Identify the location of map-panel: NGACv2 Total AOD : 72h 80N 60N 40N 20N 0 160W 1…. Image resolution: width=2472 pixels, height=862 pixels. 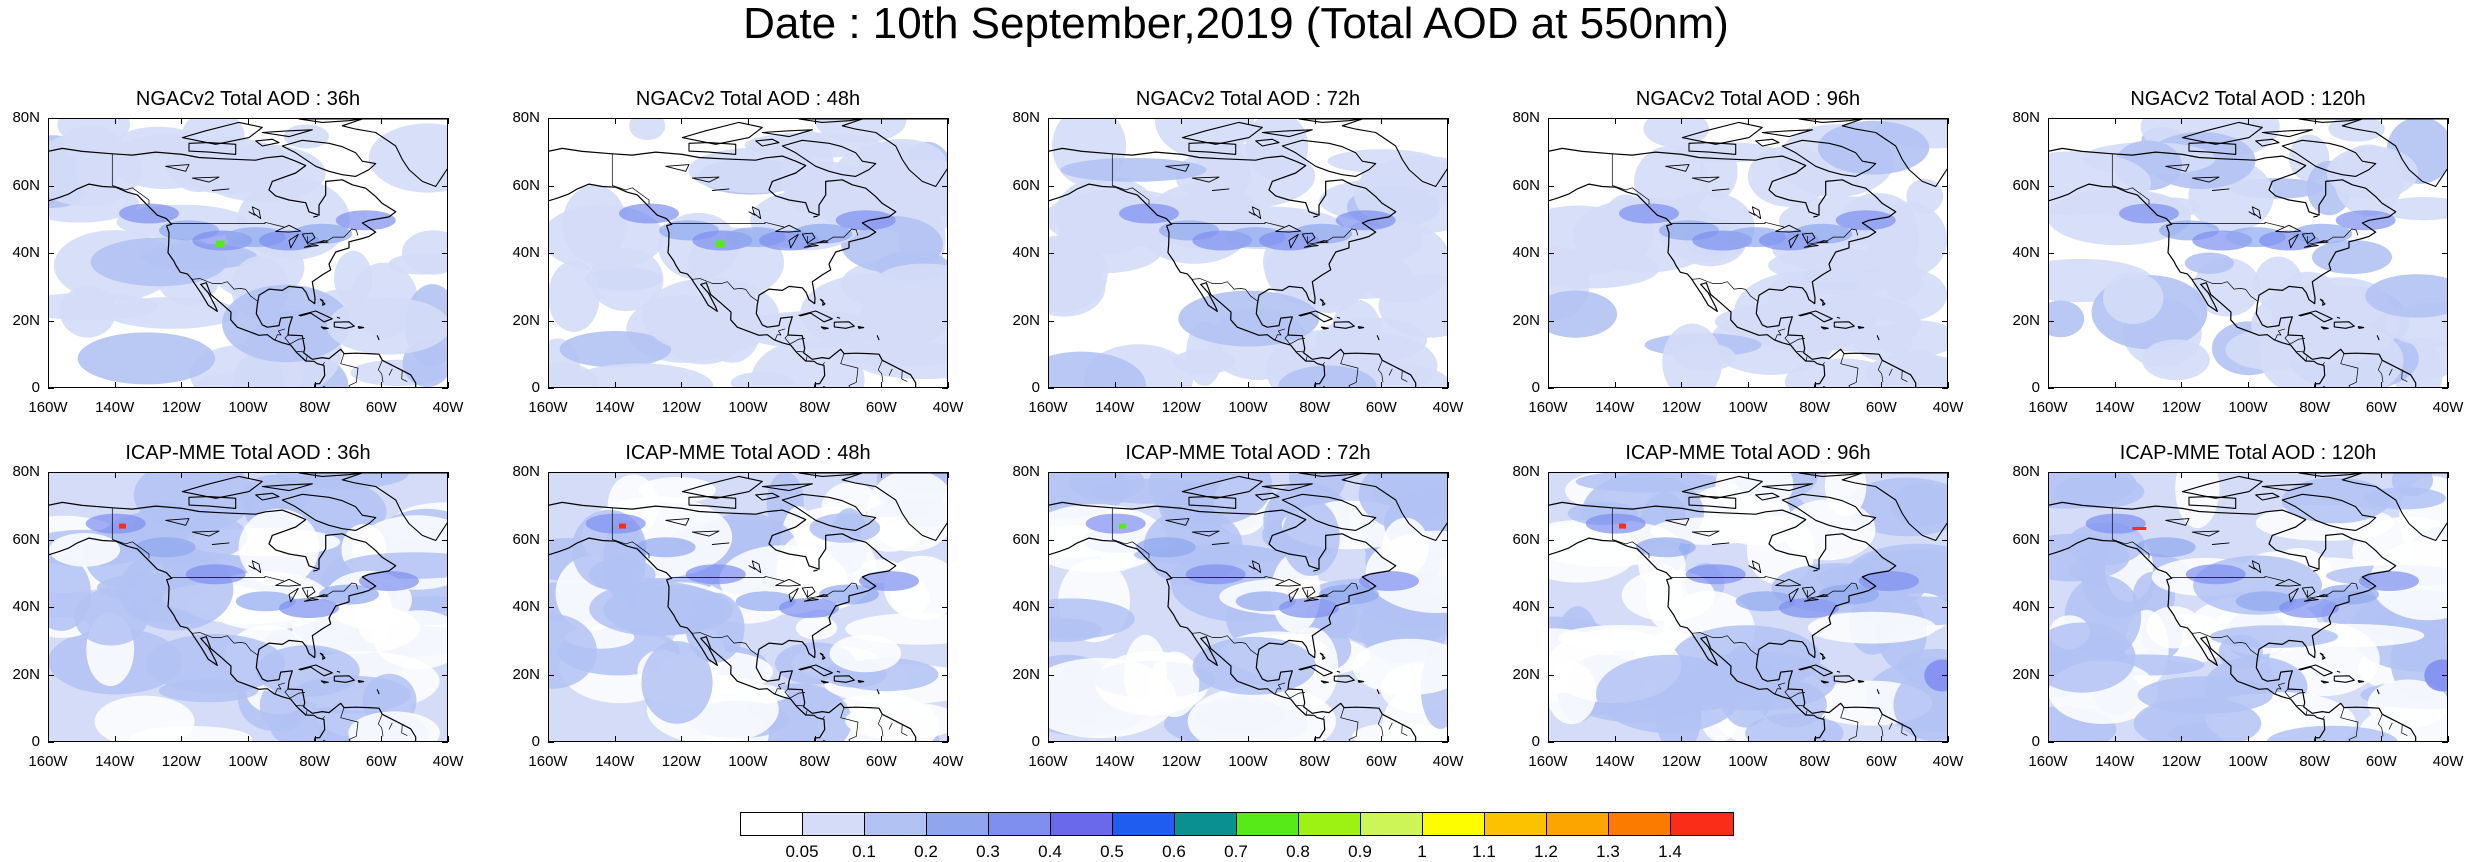
(1237, 252).